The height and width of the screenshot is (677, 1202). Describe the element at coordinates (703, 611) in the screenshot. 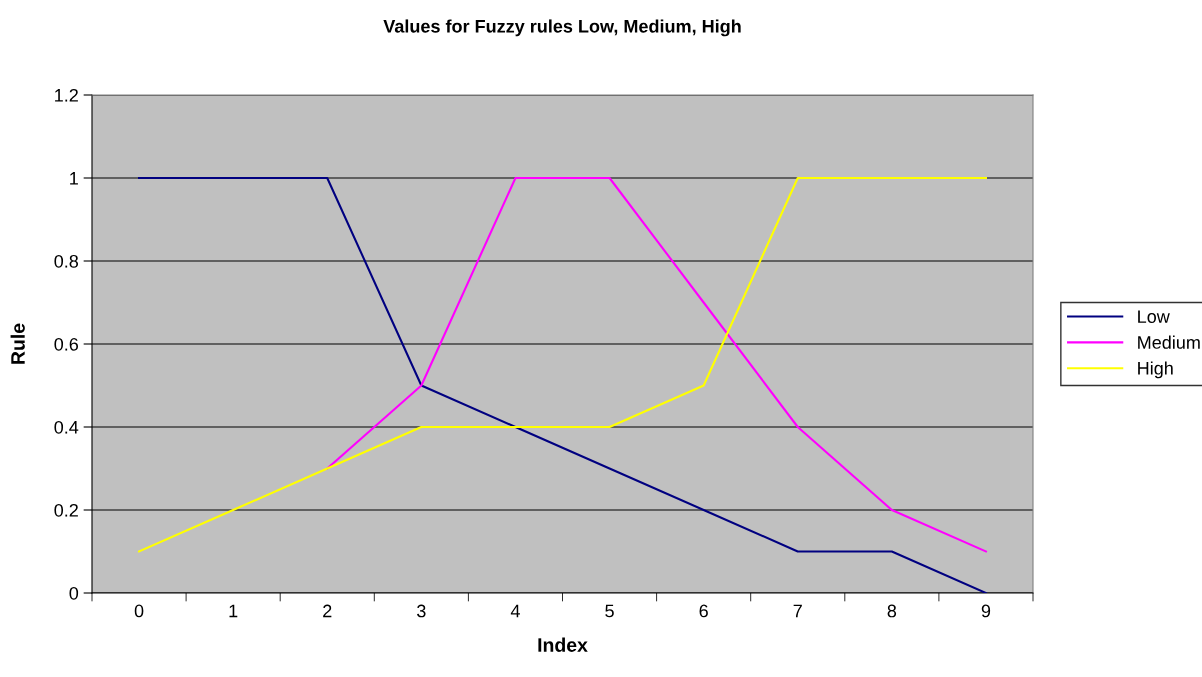

I see `x-tick-label: 6` at that location.